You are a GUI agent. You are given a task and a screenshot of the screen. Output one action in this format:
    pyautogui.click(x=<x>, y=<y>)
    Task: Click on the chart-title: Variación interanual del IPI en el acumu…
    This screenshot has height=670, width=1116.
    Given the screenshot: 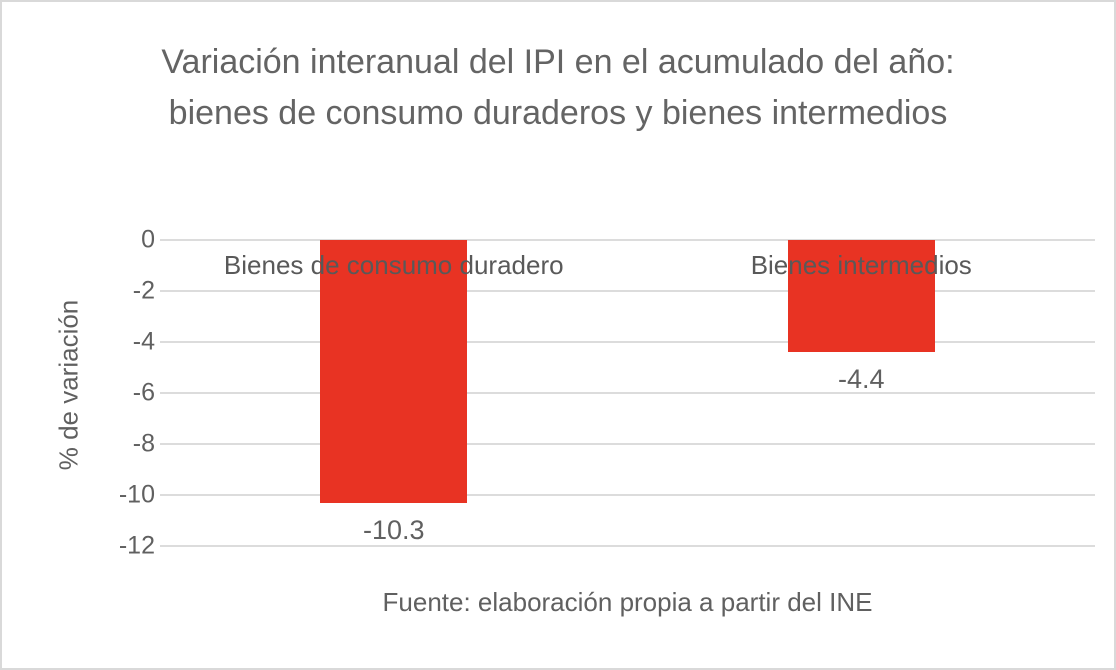 What is the action you would take?
    pyautogui.click(x=558, y=87)
    